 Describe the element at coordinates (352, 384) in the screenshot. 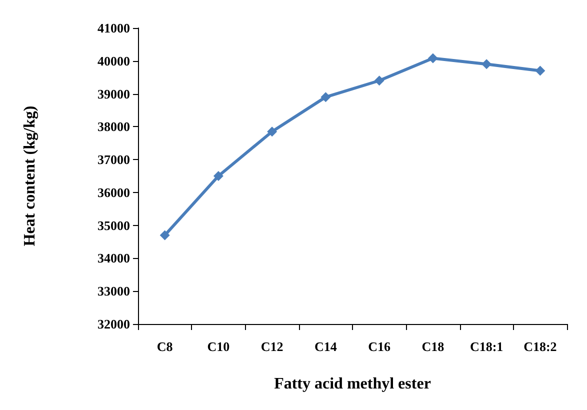

I see `x-axis-title: Fatty acid methyl ester` at that location.